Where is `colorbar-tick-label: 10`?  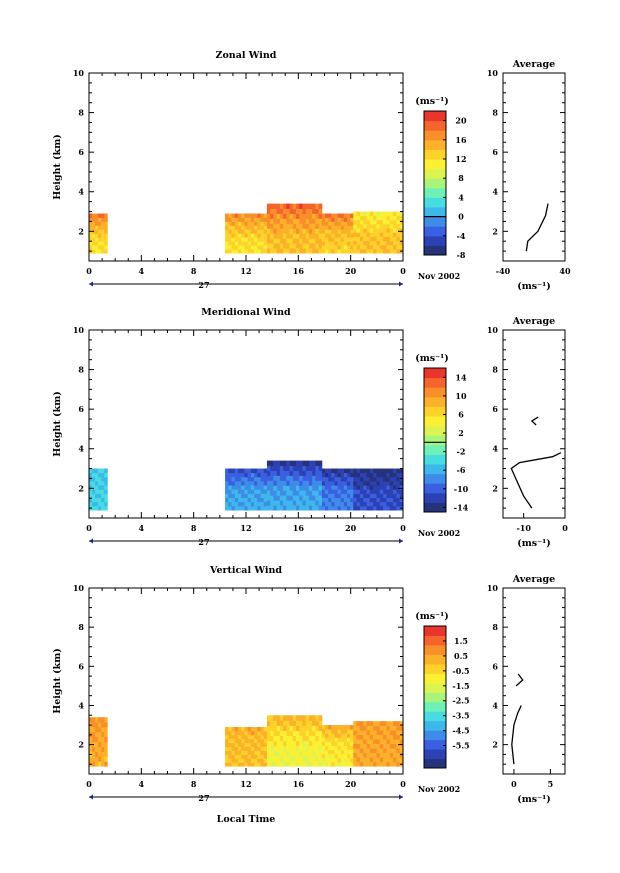 colorbar-tick-label: 10 is located at coordinates (461, 396).